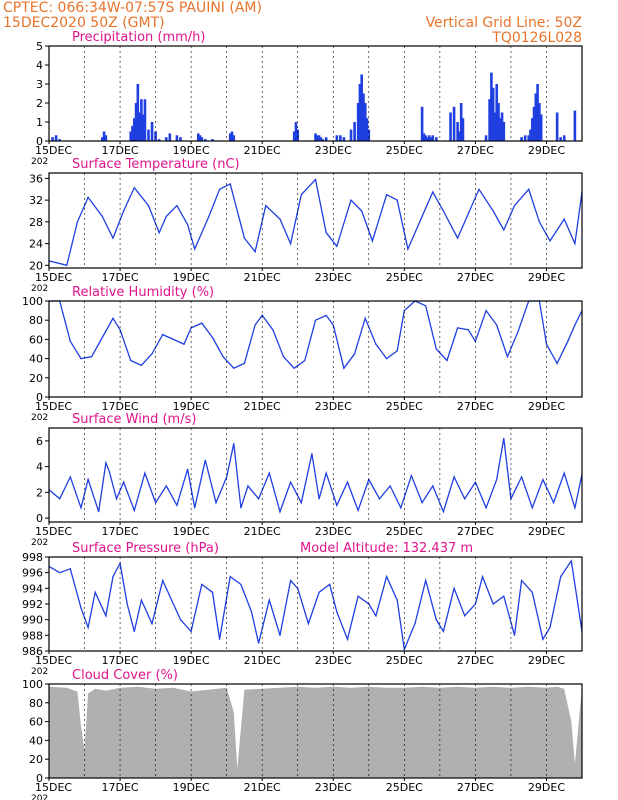  I want to click on y-tick-label: 2, so click(39, 103).